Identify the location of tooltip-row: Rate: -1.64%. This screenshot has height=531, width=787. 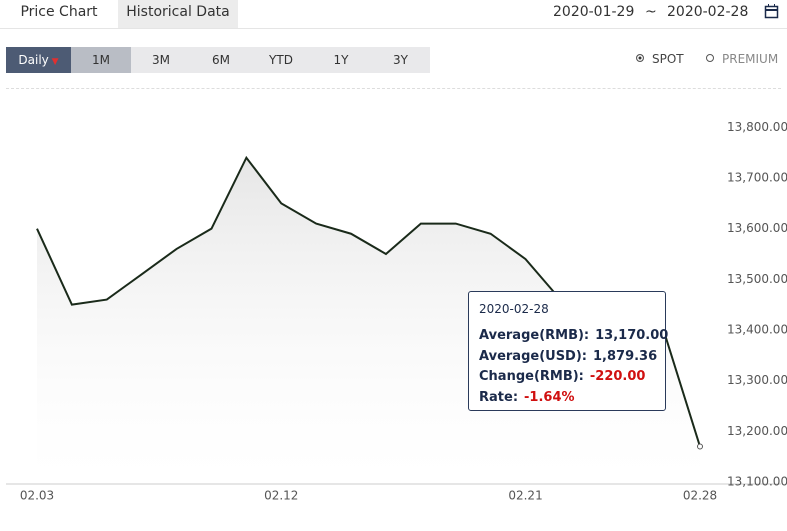
(567, 398).